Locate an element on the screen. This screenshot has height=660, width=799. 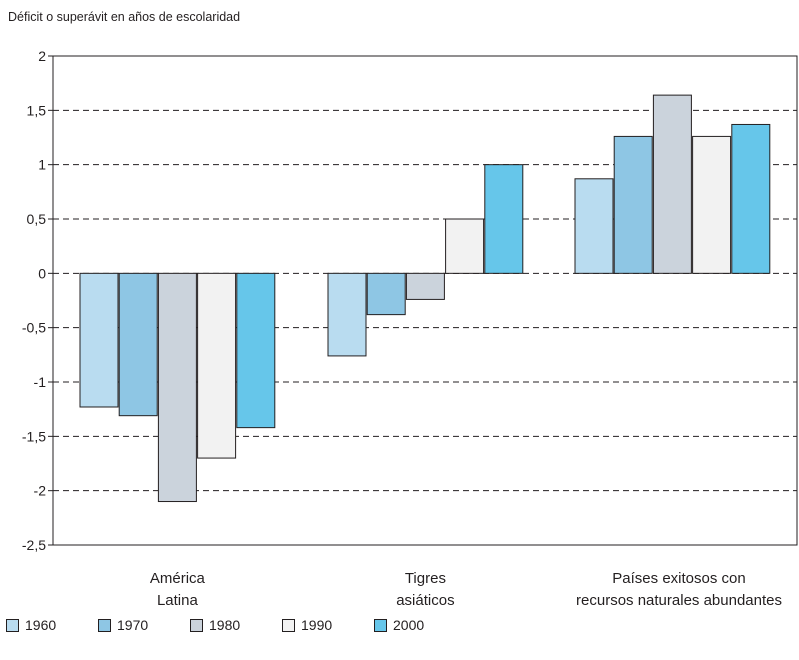
y-tick-label: -1,5 is located at coordinates (34, 436).